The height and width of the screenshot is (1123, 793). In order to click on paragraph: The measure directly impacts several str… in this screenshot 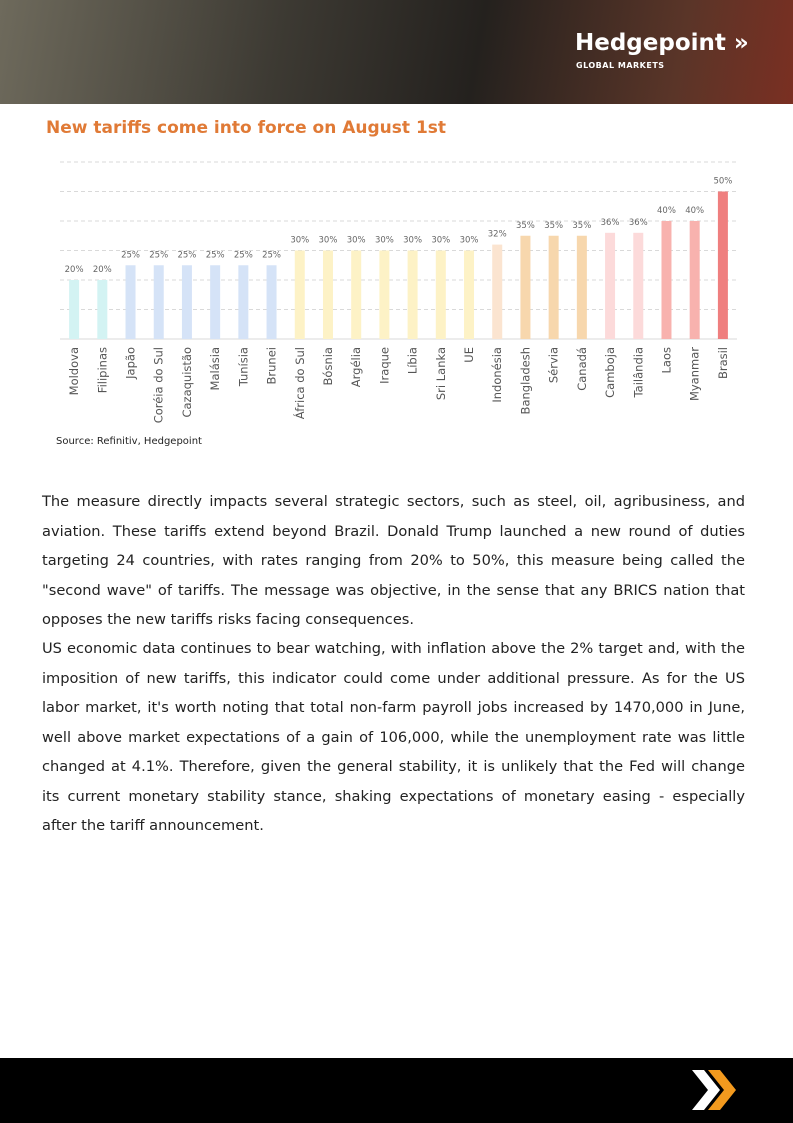, I will do `click(393, 560)`.